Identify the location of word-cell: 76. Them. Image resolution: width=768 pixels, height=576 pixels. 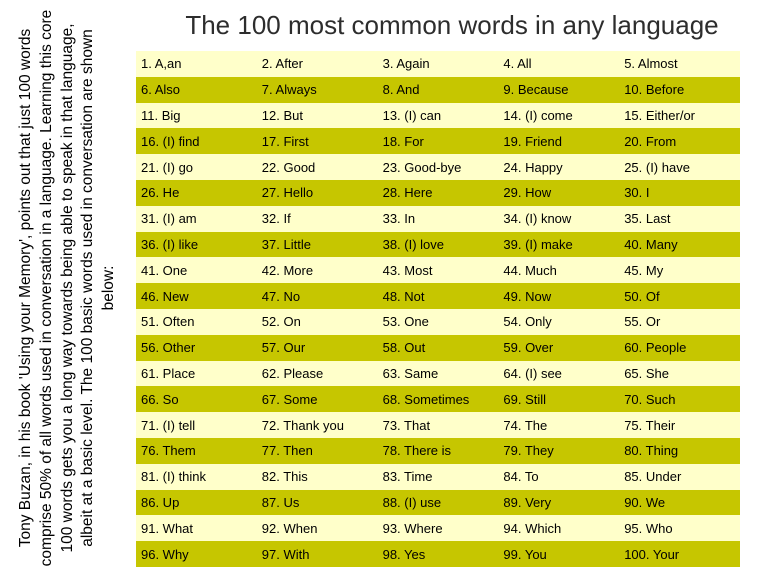
(168, 451).